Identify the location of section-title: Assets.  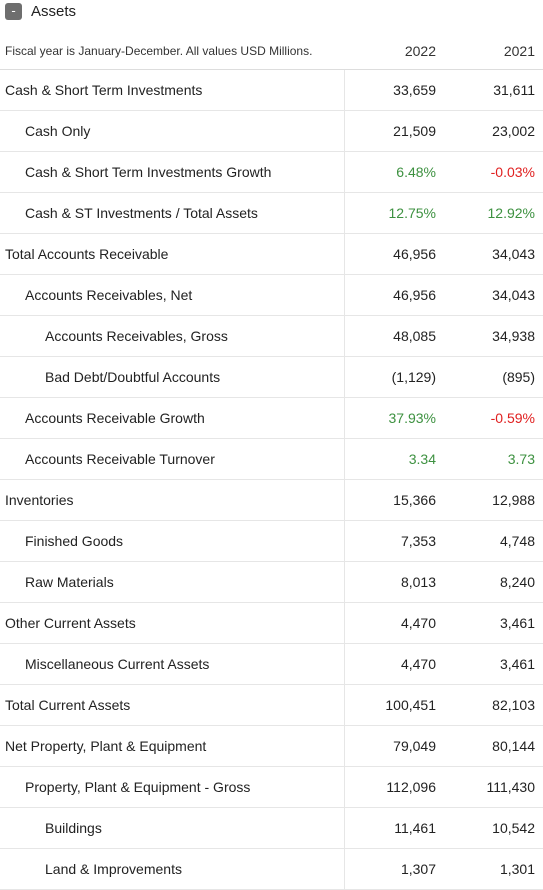
(54, 11).